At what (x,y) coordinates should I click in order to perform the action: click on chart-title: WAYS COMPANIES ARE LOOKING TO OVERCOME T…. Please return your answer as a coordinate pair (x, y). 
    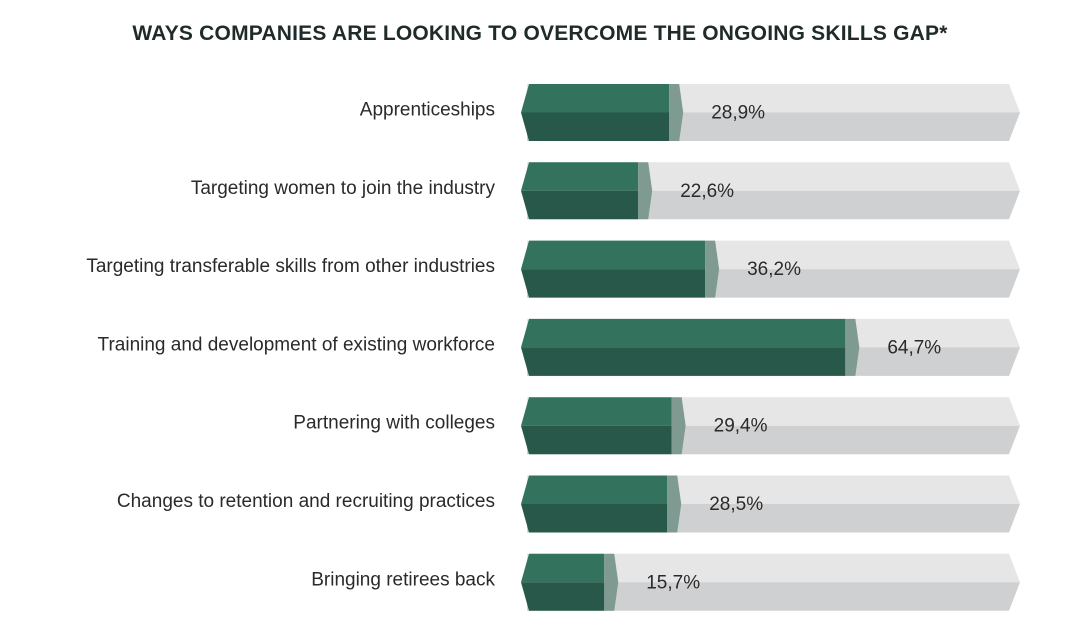
    Looking at the image, I should click on (540, 33).